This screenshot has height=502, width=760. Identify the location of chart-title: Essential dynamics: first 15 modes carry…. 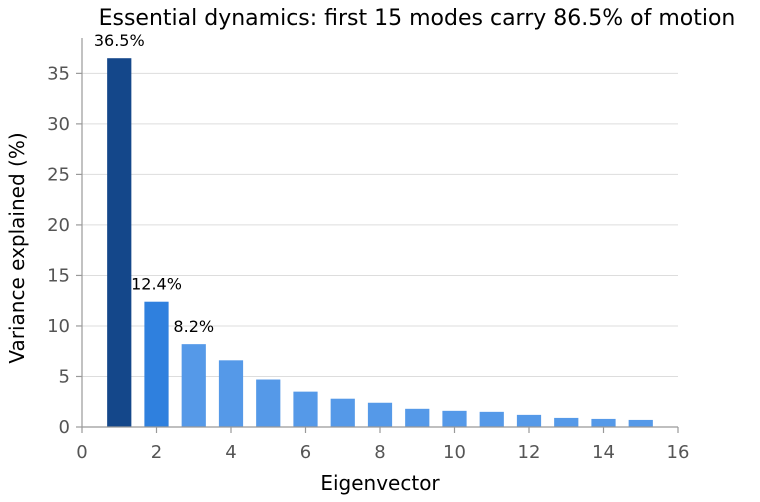
(417, 18).